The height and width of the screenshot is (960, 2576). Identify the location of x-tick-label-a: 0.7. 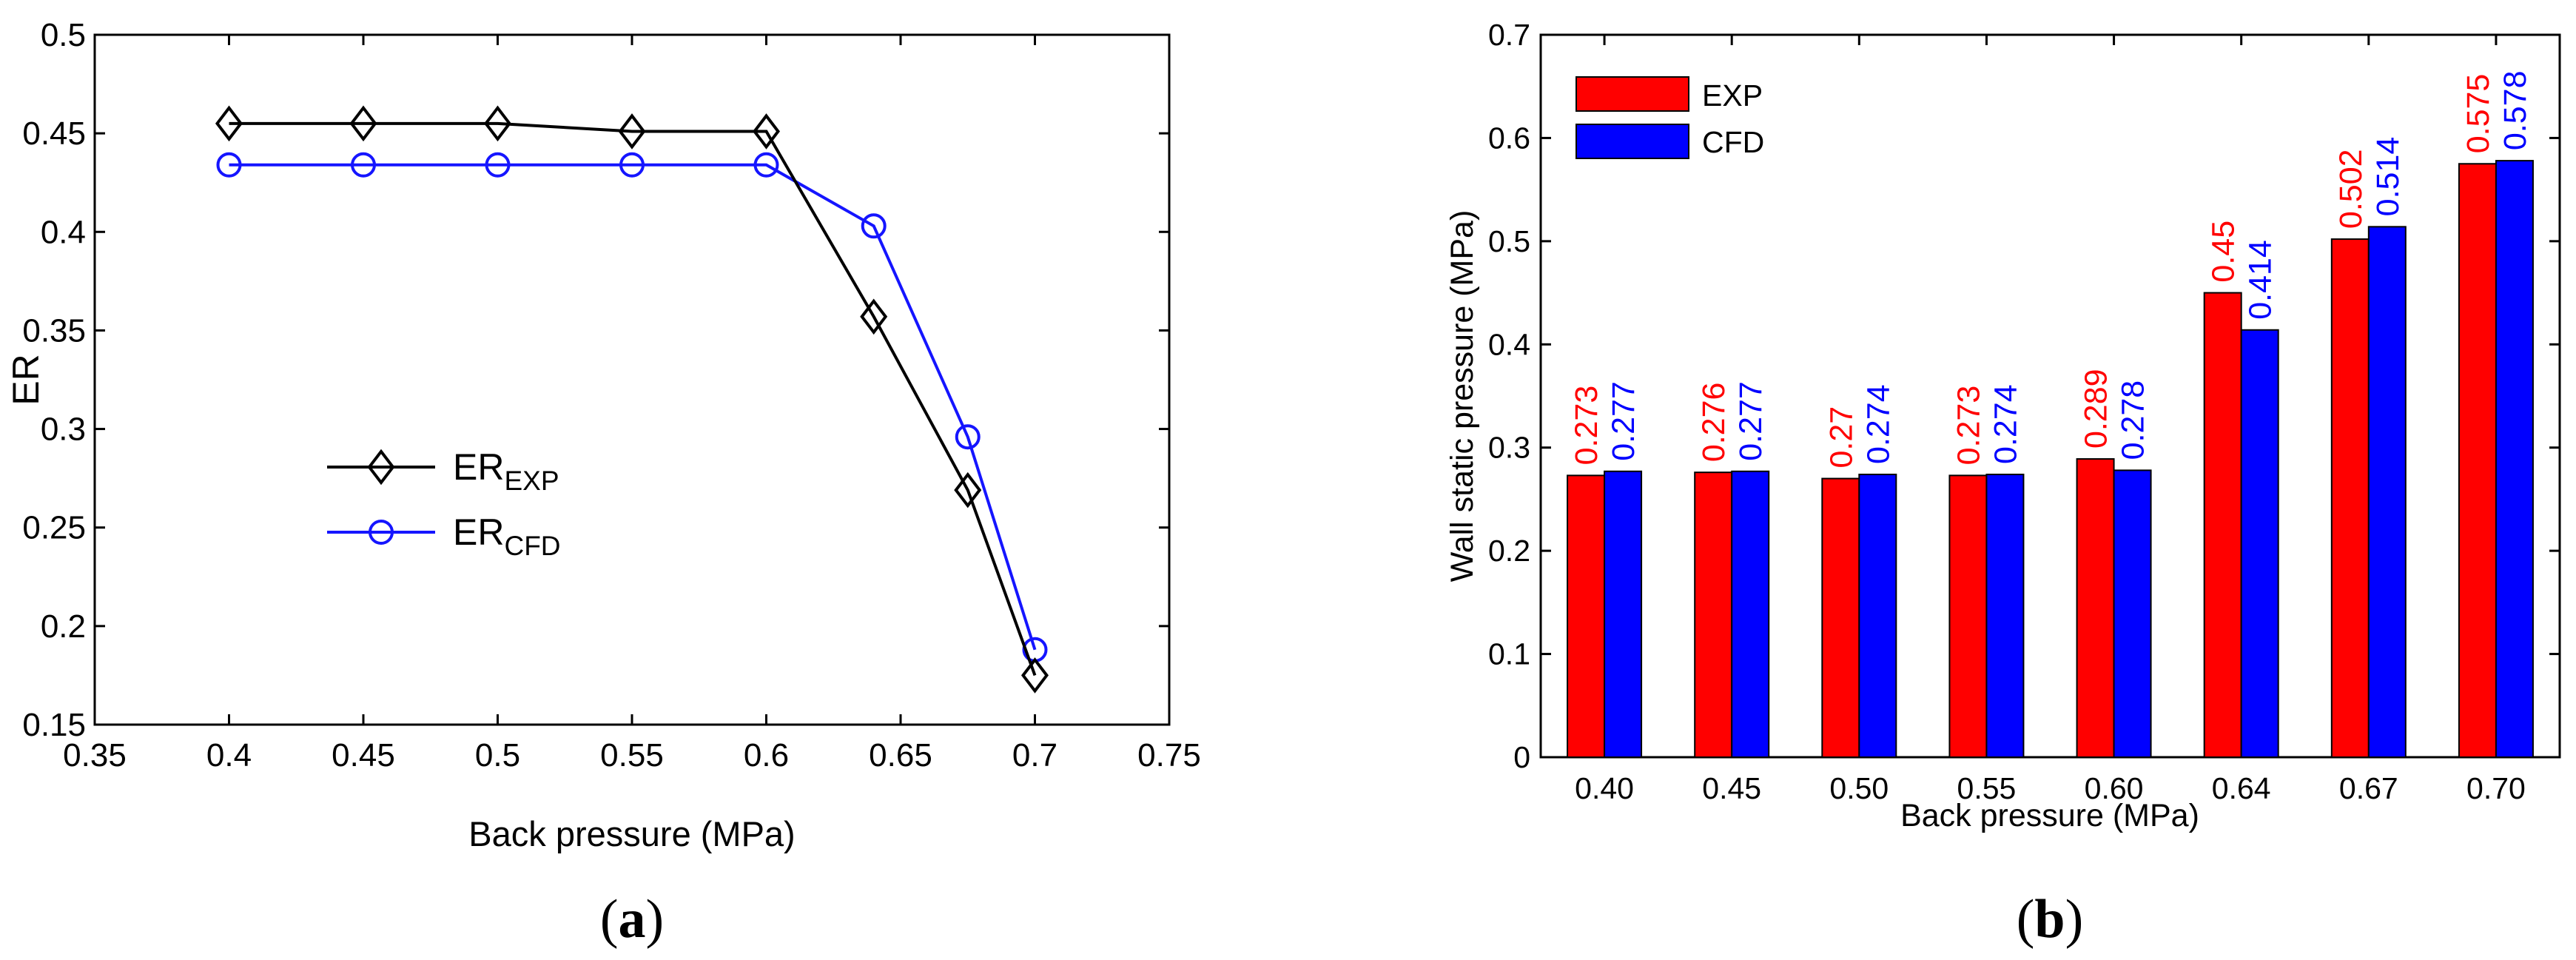
(1034, 755).